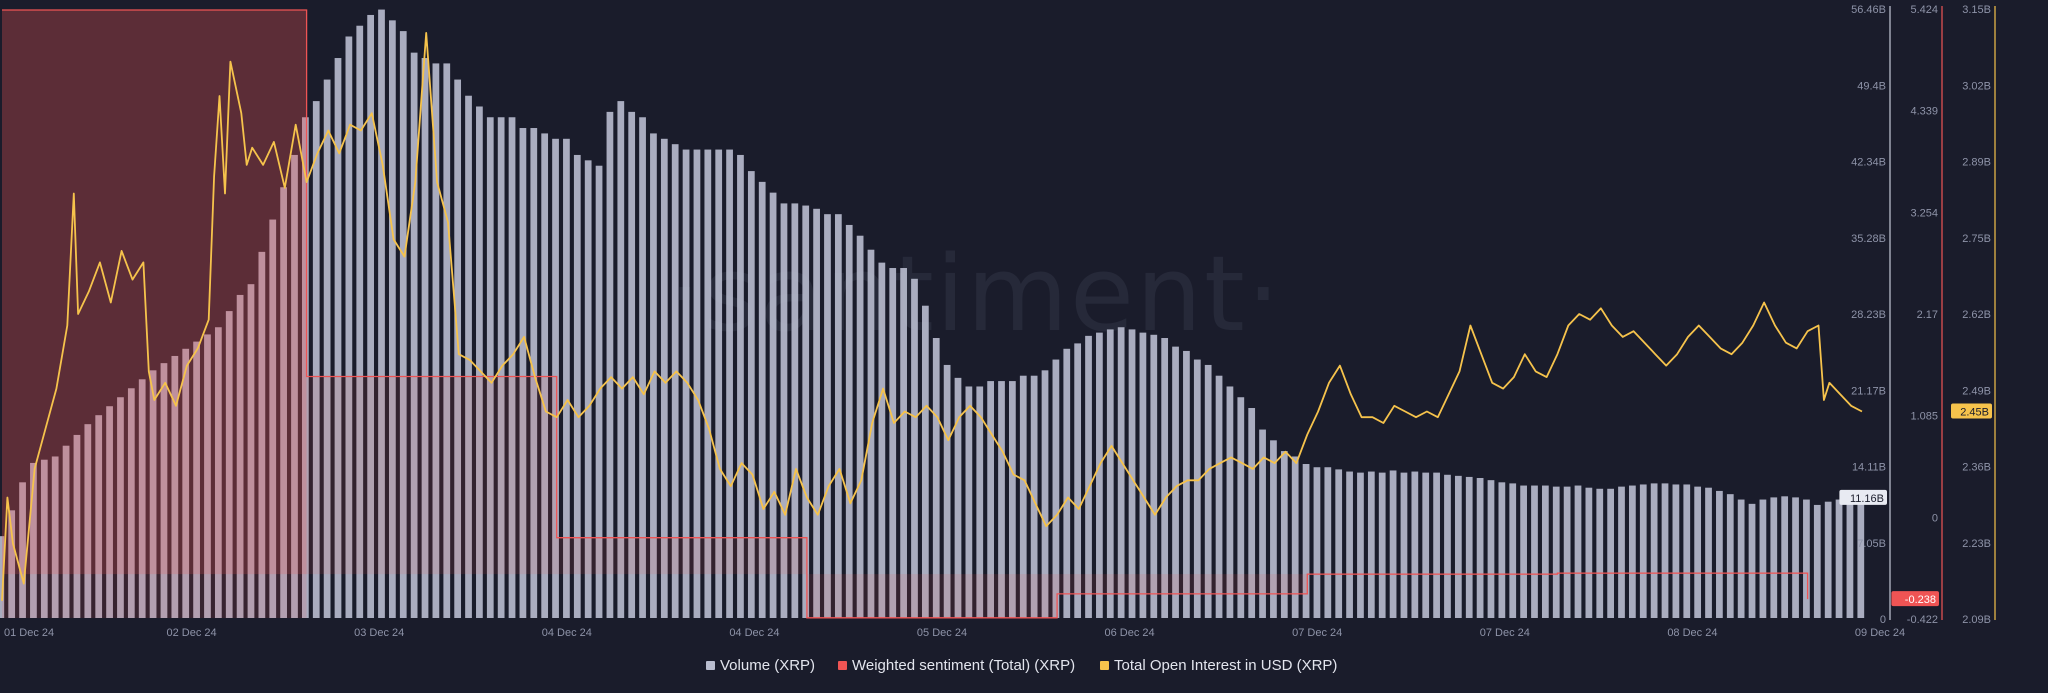 This screenshot has height=693, width=2048. I want to click on sentiment-tick-label: 2.17, so click(1927, 315).